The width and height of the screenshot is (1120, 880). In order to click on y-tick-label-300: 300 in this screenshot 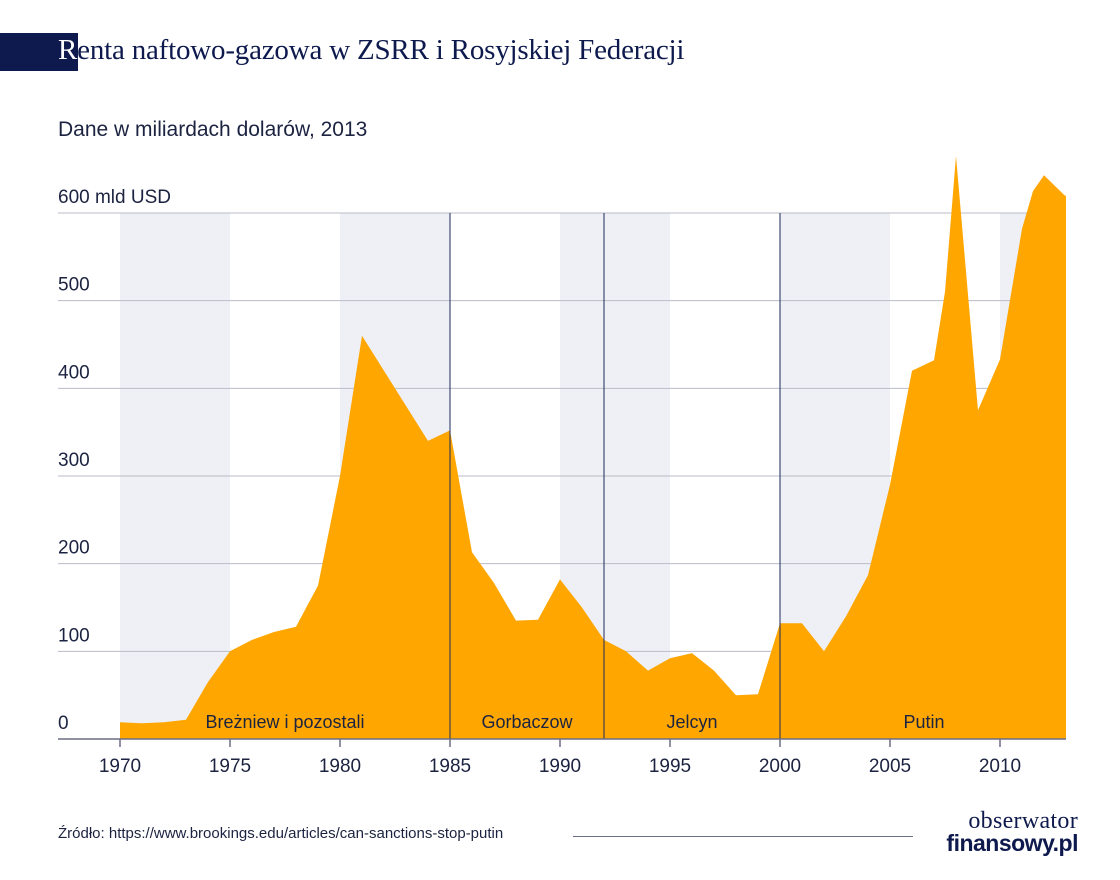, I will do `click(74, 460)`.